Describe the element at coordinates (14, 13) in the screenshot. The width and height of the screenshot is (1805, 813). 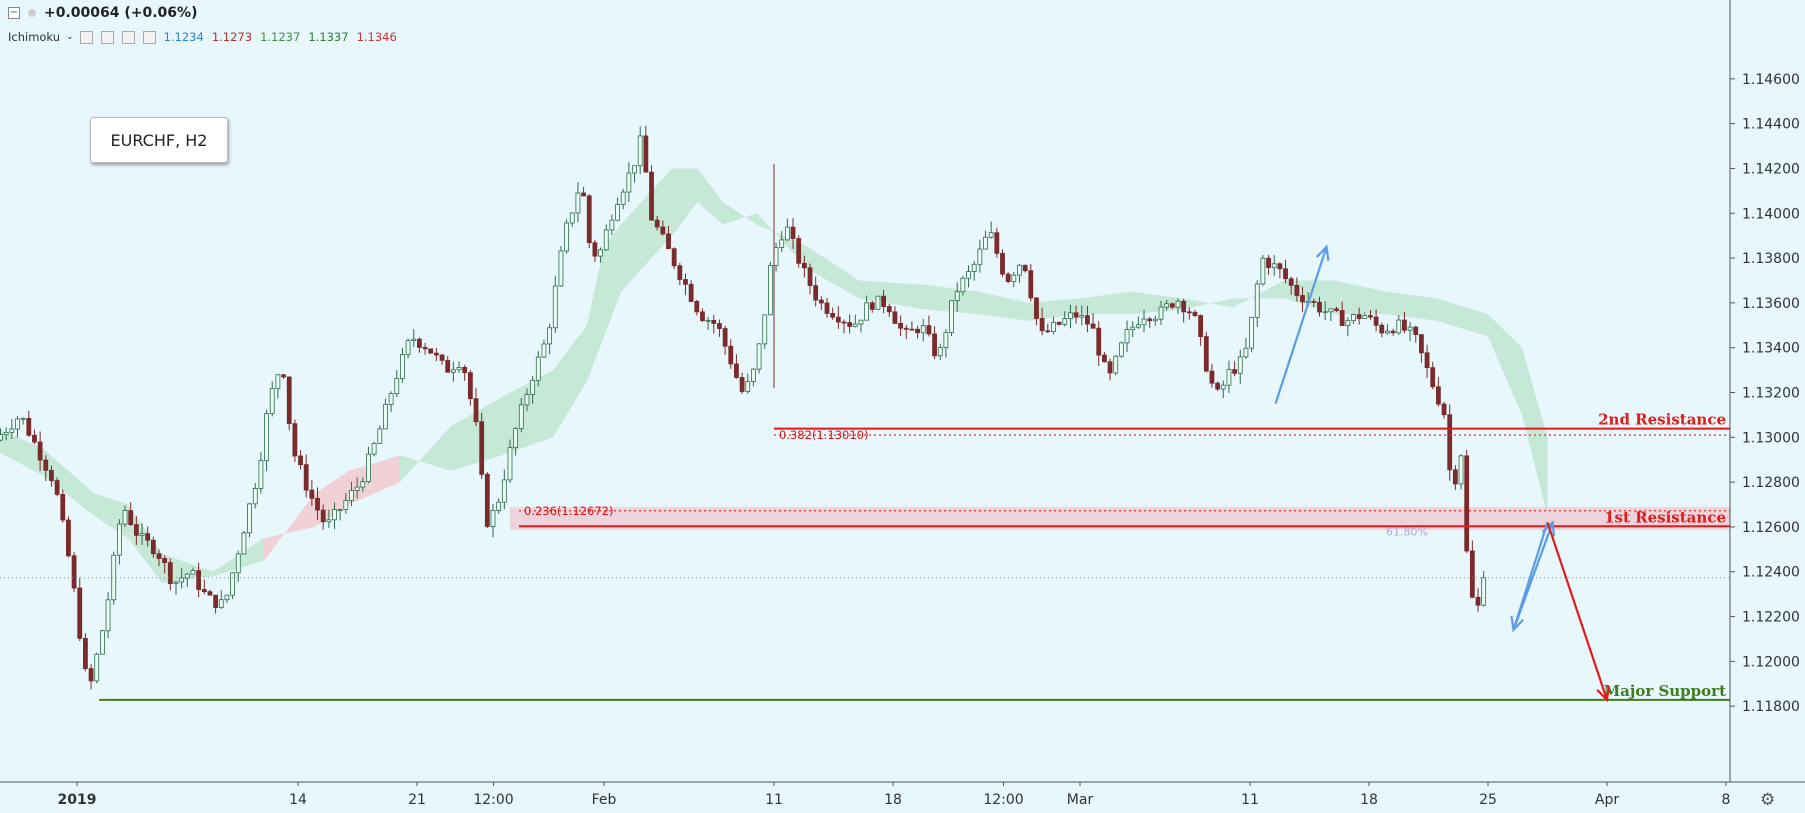
I see `collapse-button: −` at that location.